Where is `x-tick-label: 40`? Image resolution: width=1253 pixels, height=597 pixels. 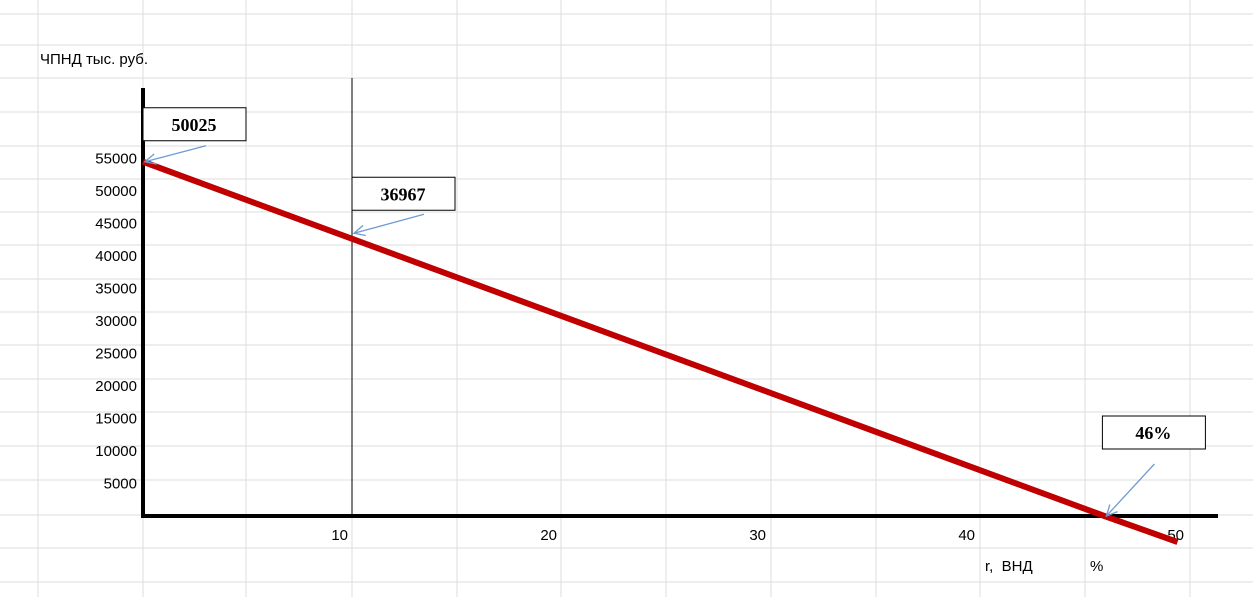
x-tick-label: 40 is located at coordinates (966, 535).